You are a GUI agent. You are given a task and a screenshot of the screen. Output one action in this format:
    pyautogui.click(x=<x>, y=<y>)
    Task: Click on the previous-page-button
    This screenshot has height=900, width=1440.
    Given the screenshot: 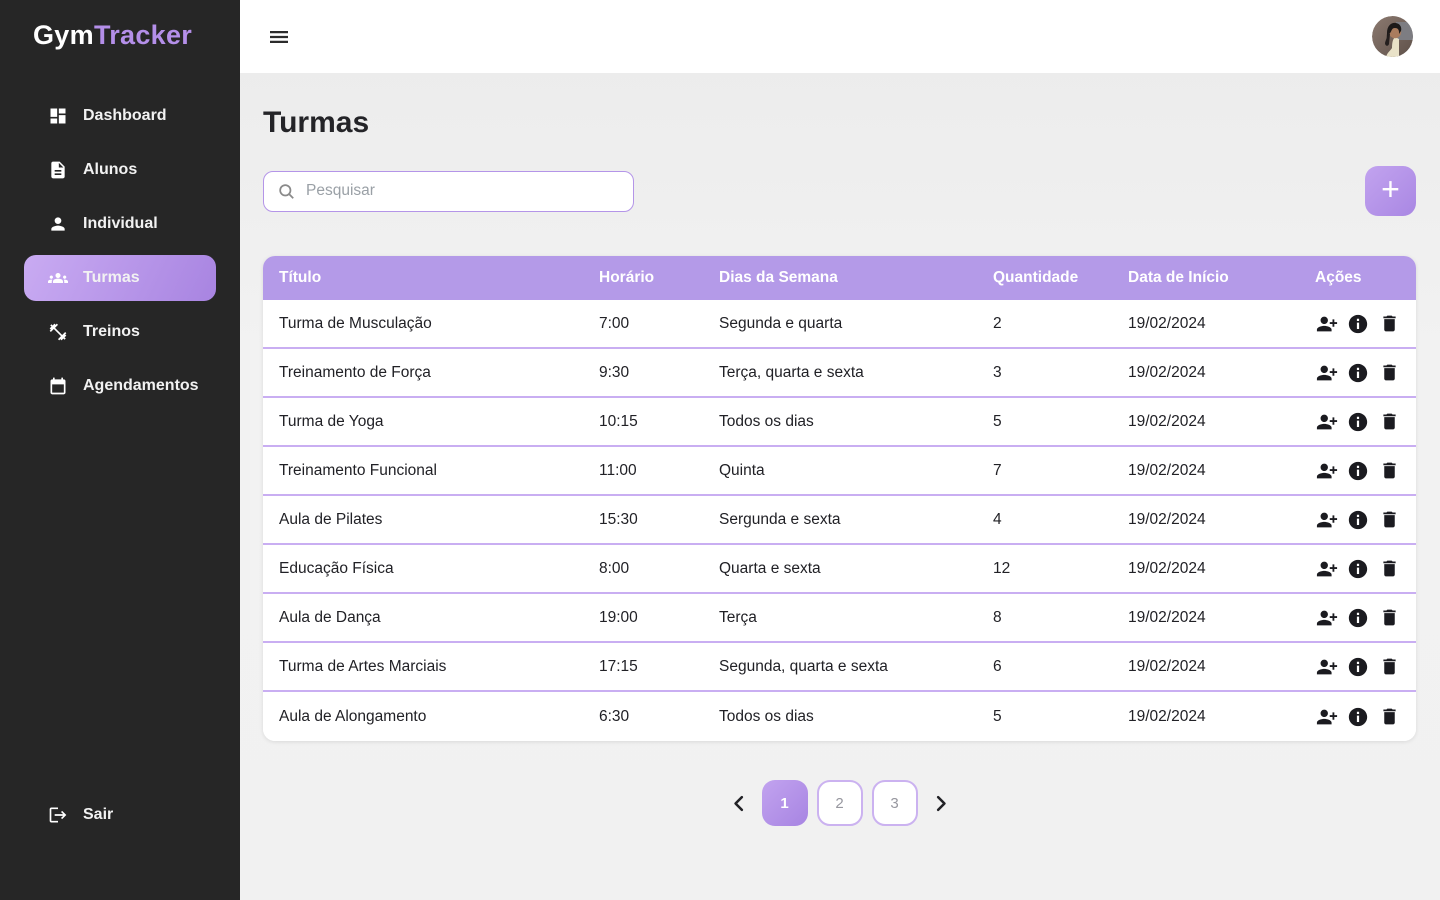 What is the action you would take?
    pyautogui.click(x=739, y=803)
    